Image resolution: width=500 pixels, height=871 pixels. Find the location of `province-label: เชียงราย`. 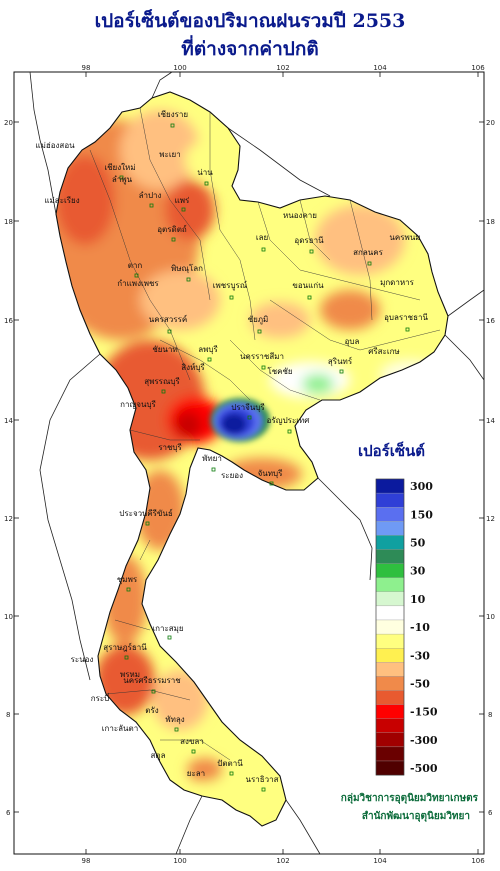

province-label: เชียงราย is located at coordinates (173, 114).